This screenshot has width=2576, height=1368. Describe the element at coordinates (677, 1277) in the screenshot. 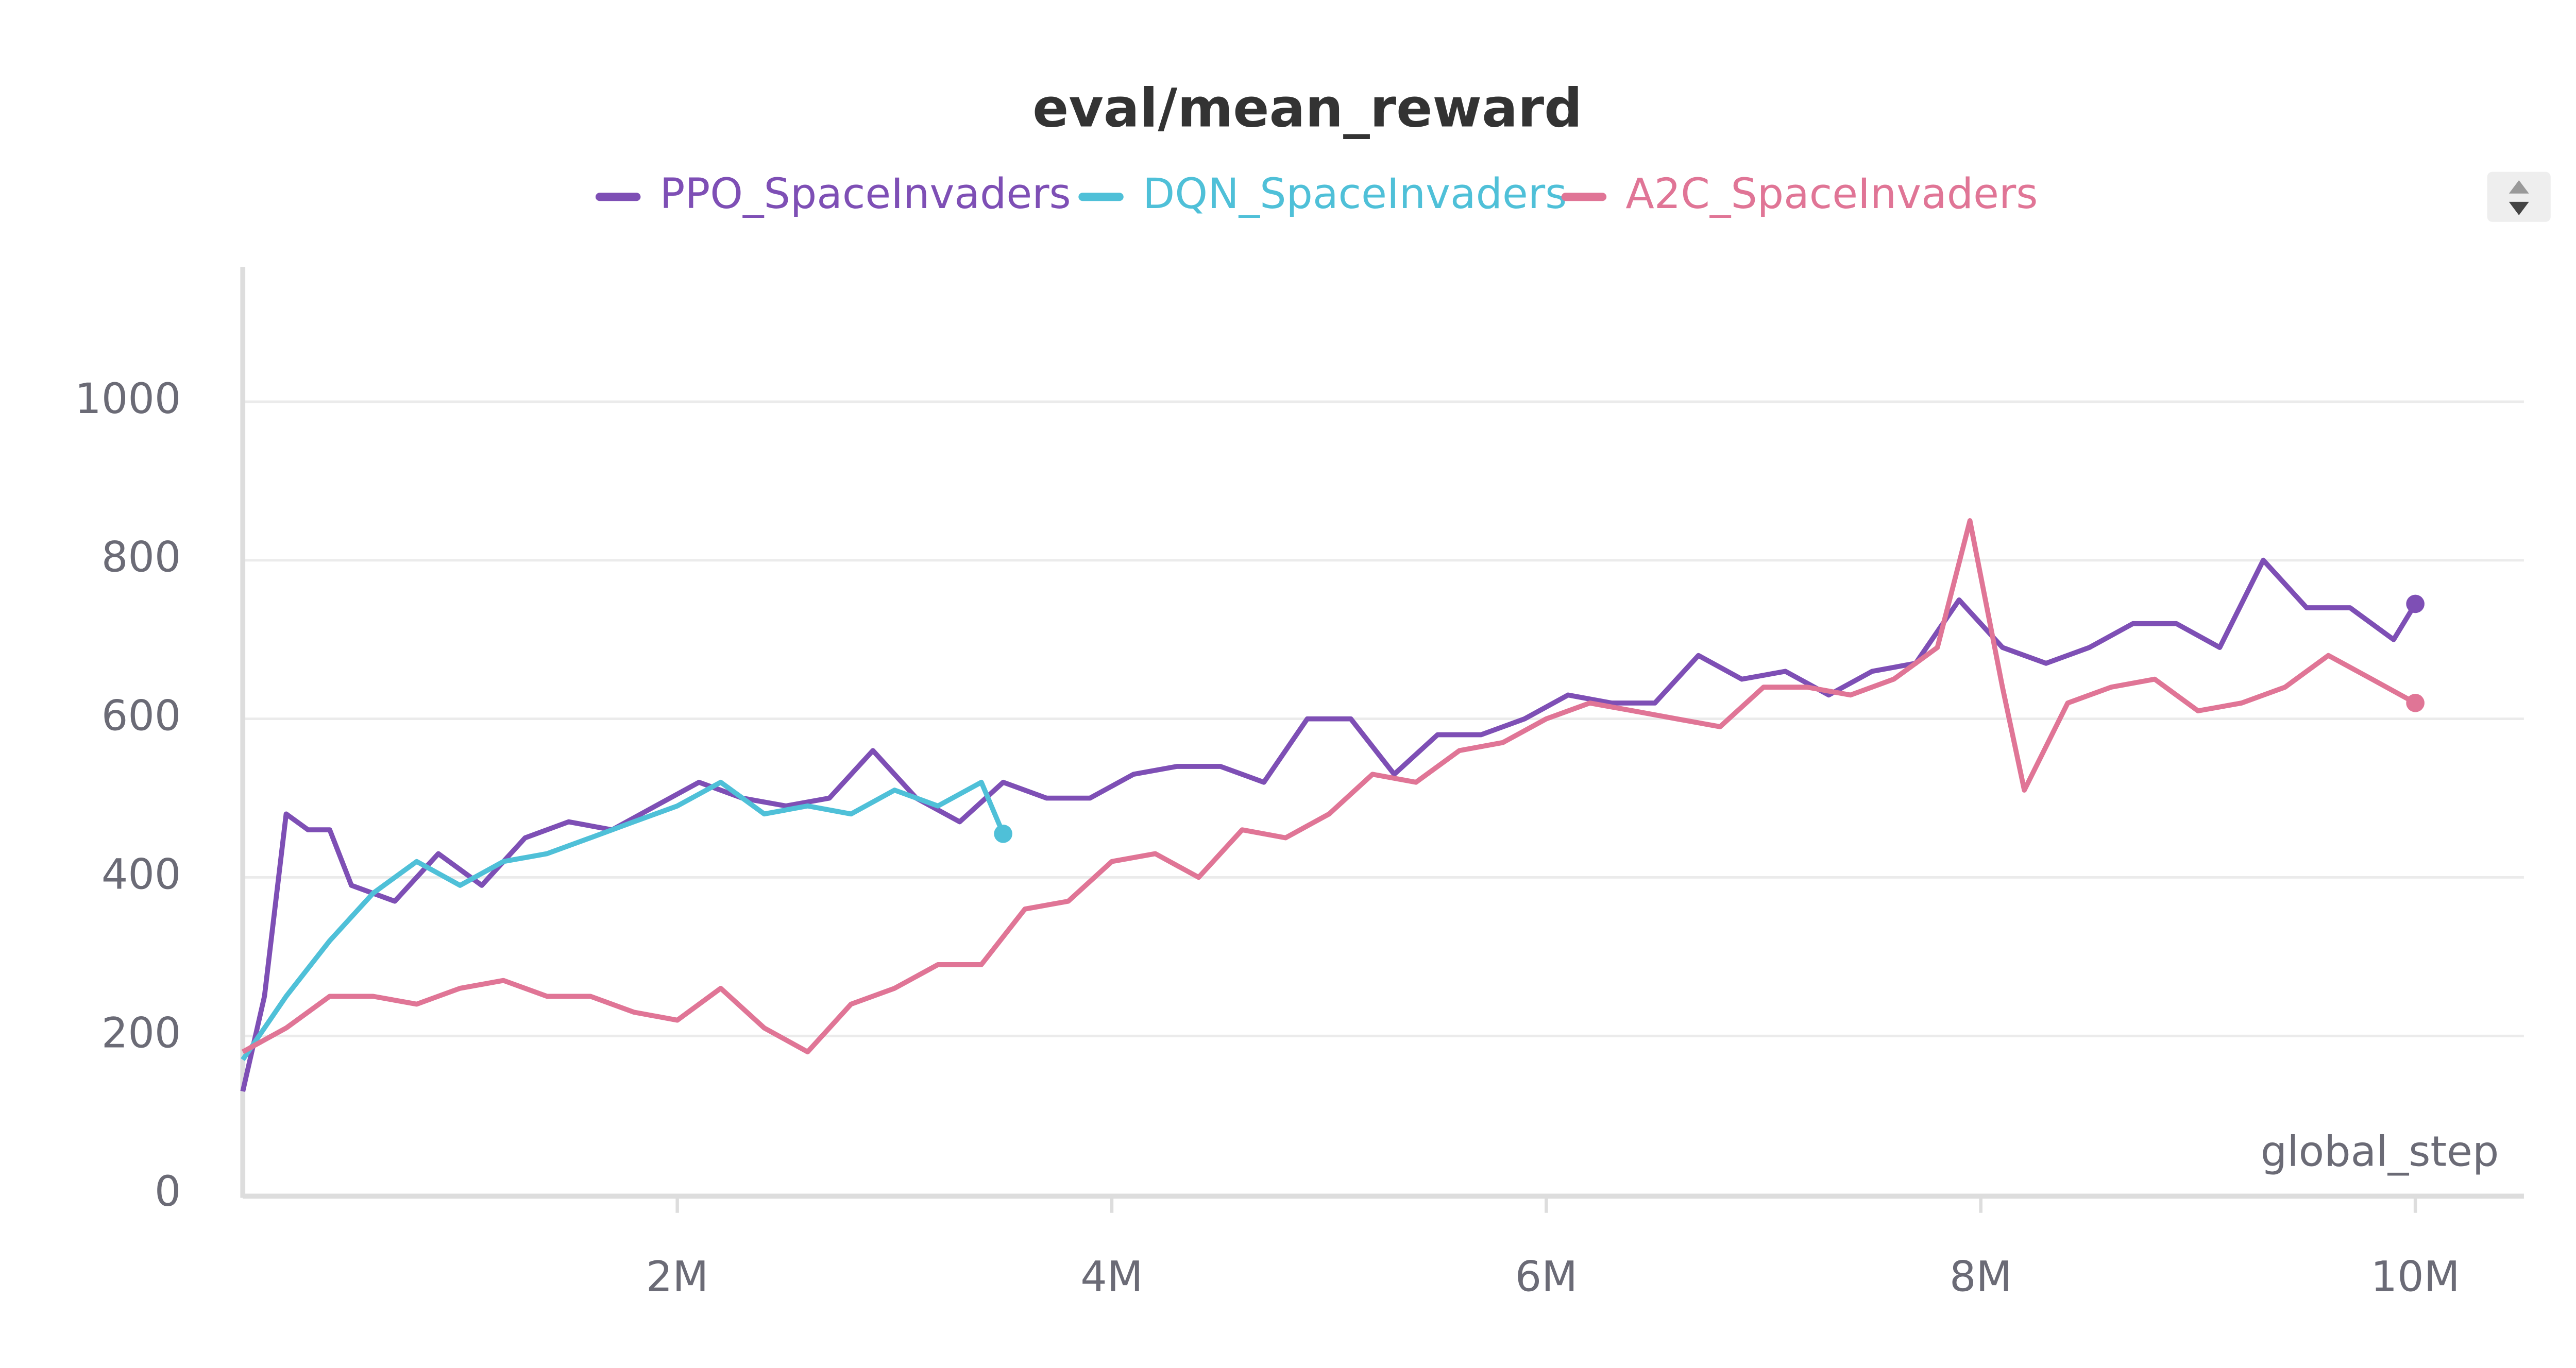

I see `x-tick-label: 2M` at that location.